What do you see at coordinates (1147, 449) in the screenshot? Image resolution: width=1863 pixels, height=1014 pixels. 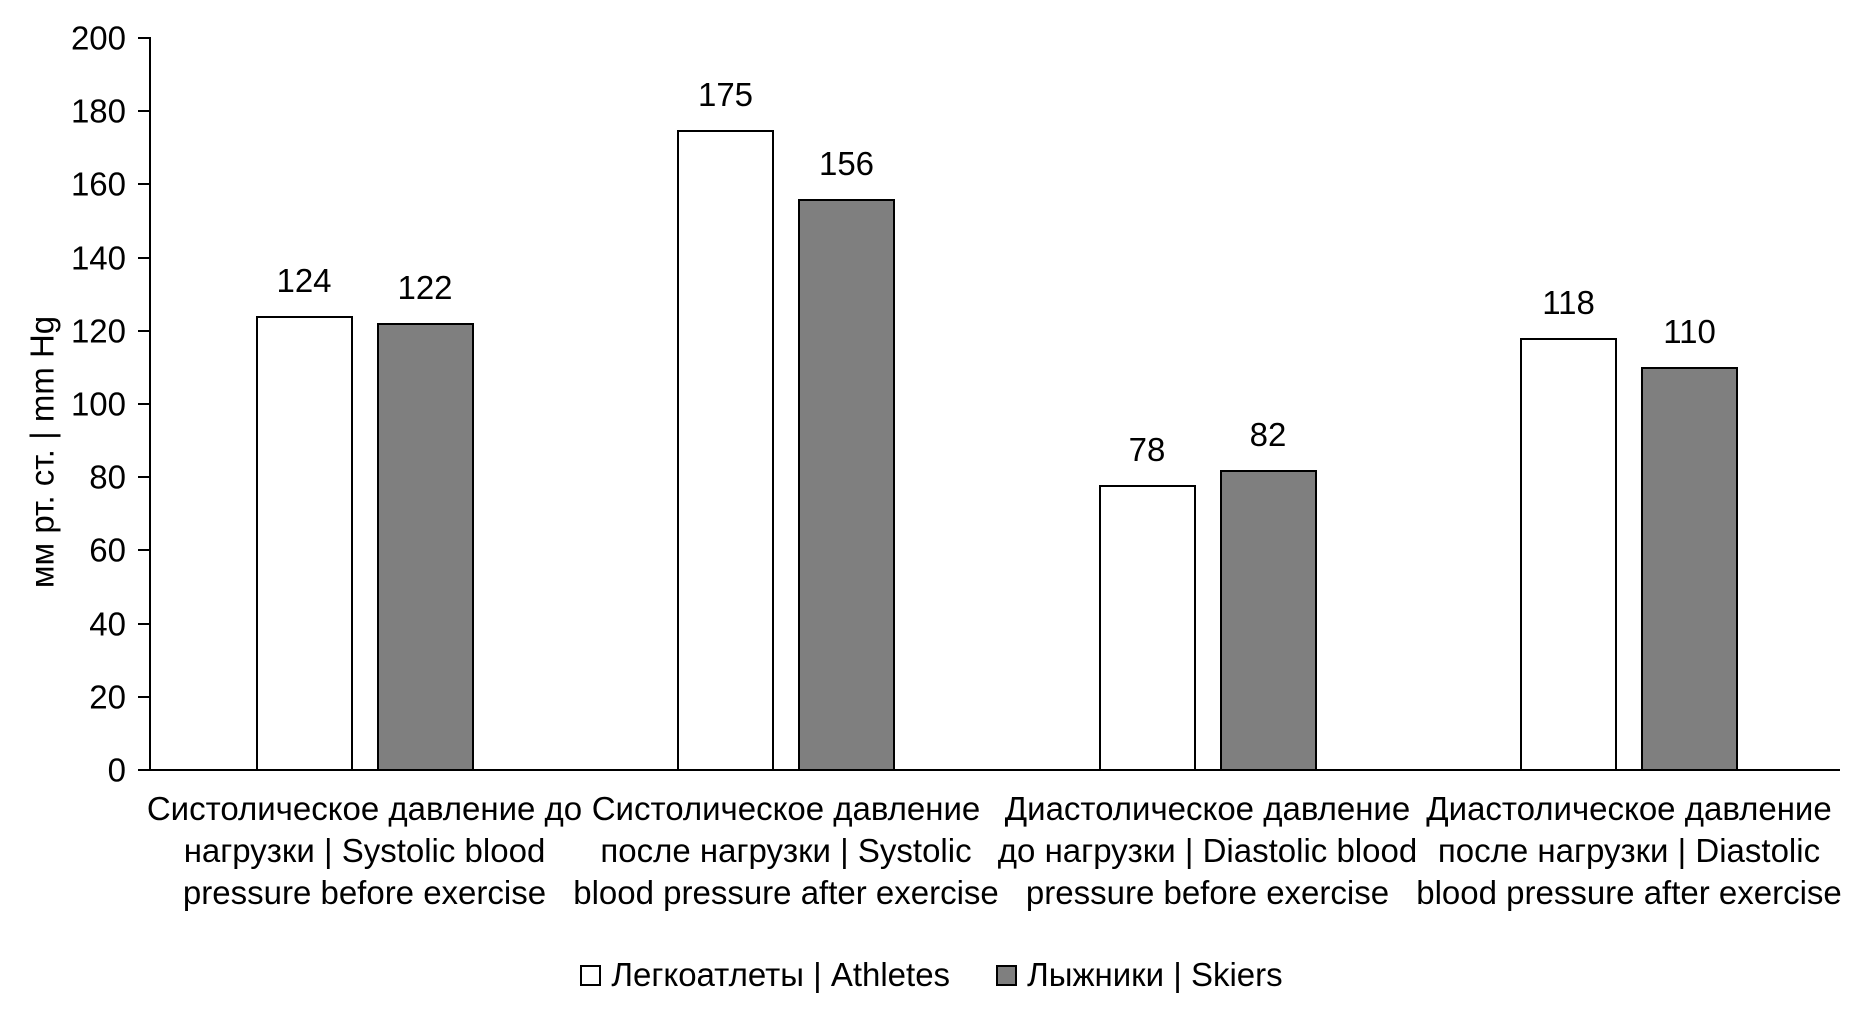 I see `bar-value-label: 78` at bounding box center [1147, 449].